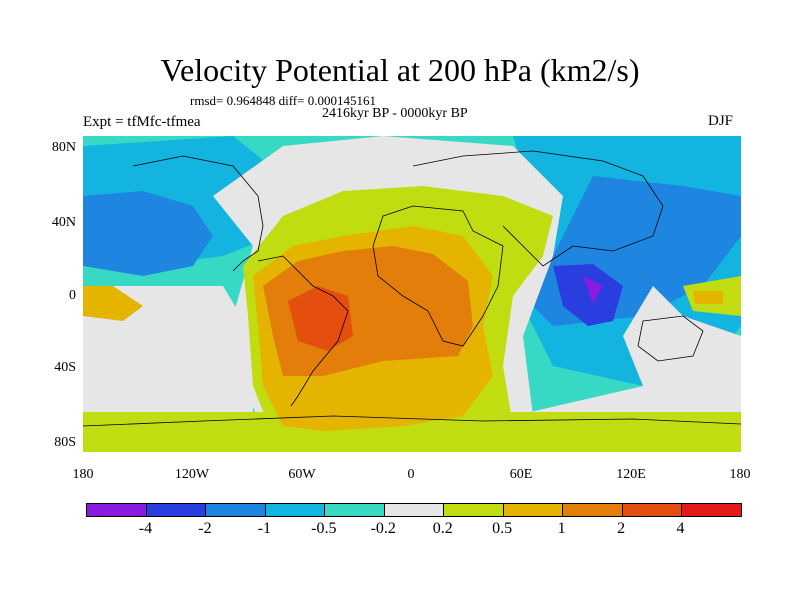  Describe the element at coordinates (324, 528) in the screenshot. I see `colorbar-label: -0.5` at that location.